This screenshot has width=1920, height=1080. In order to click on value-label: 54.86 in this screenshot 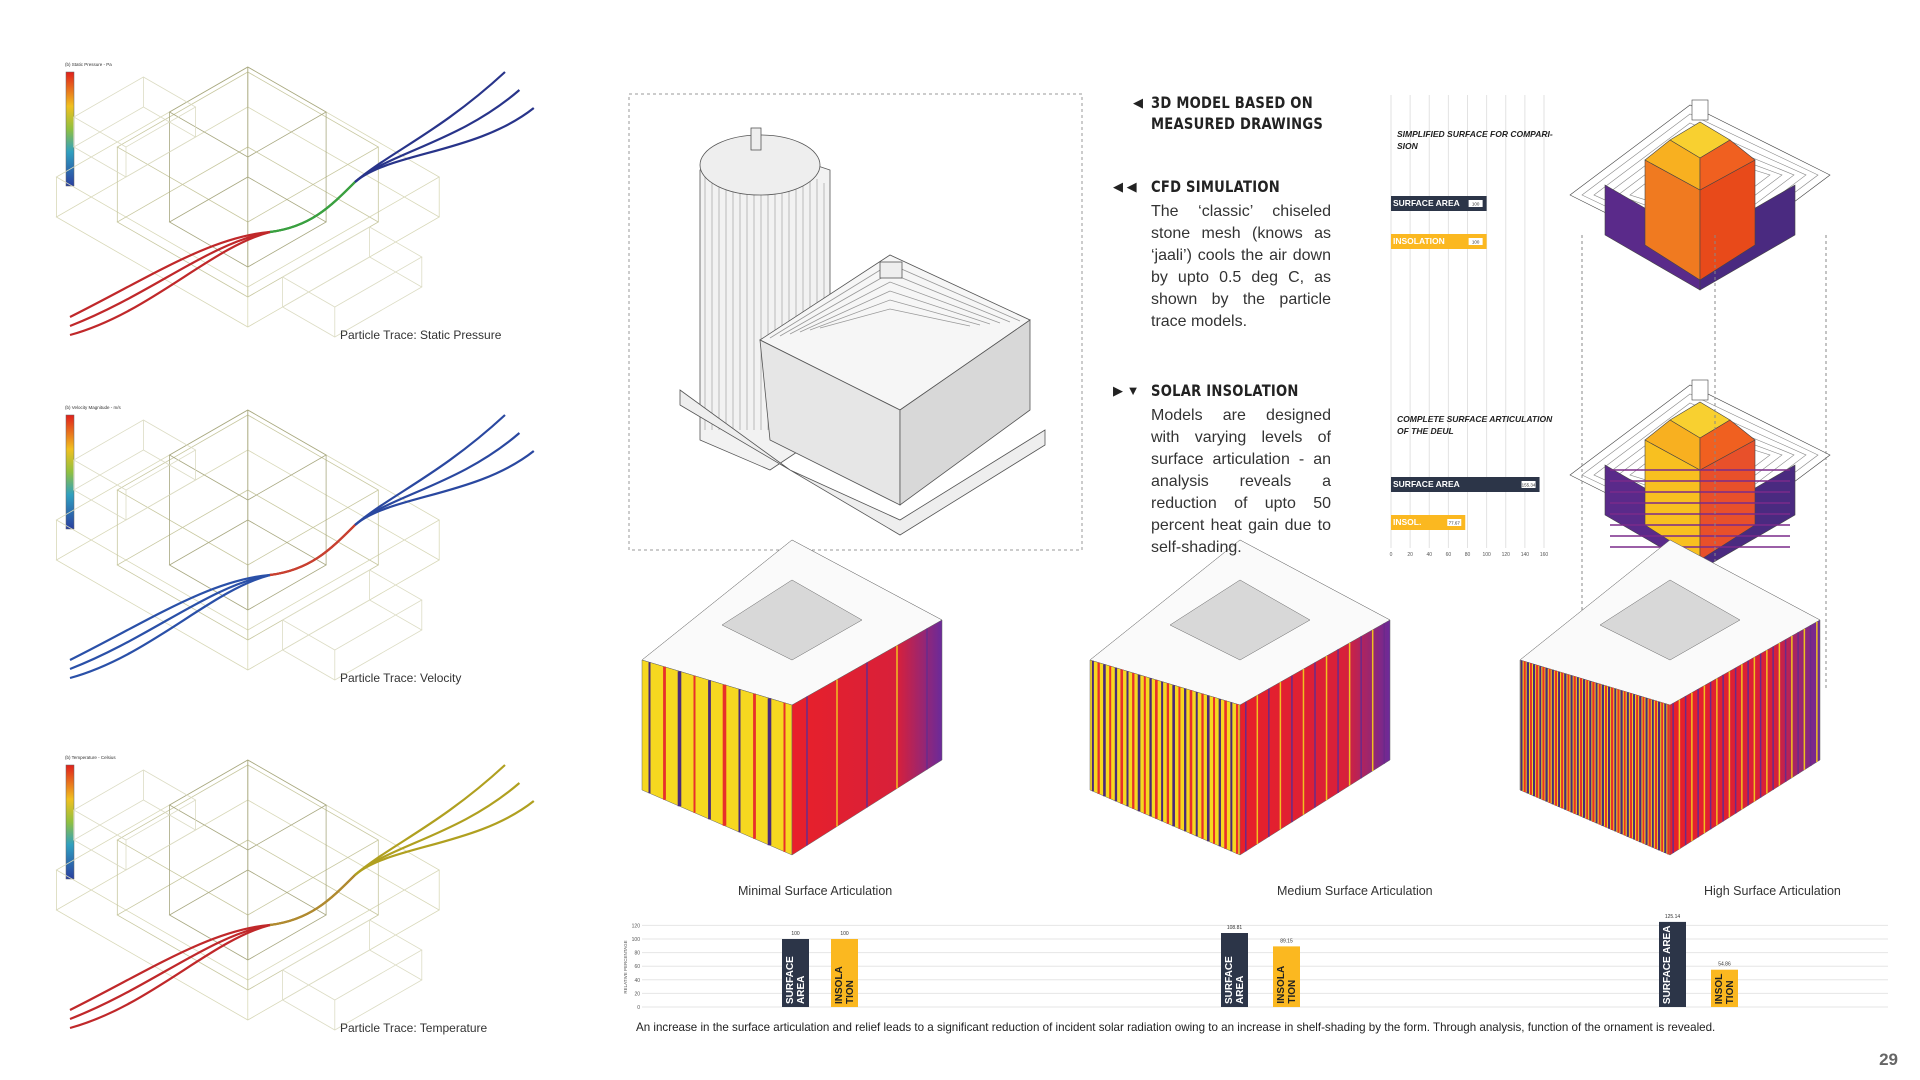, I will do `click(1724, 965)`.